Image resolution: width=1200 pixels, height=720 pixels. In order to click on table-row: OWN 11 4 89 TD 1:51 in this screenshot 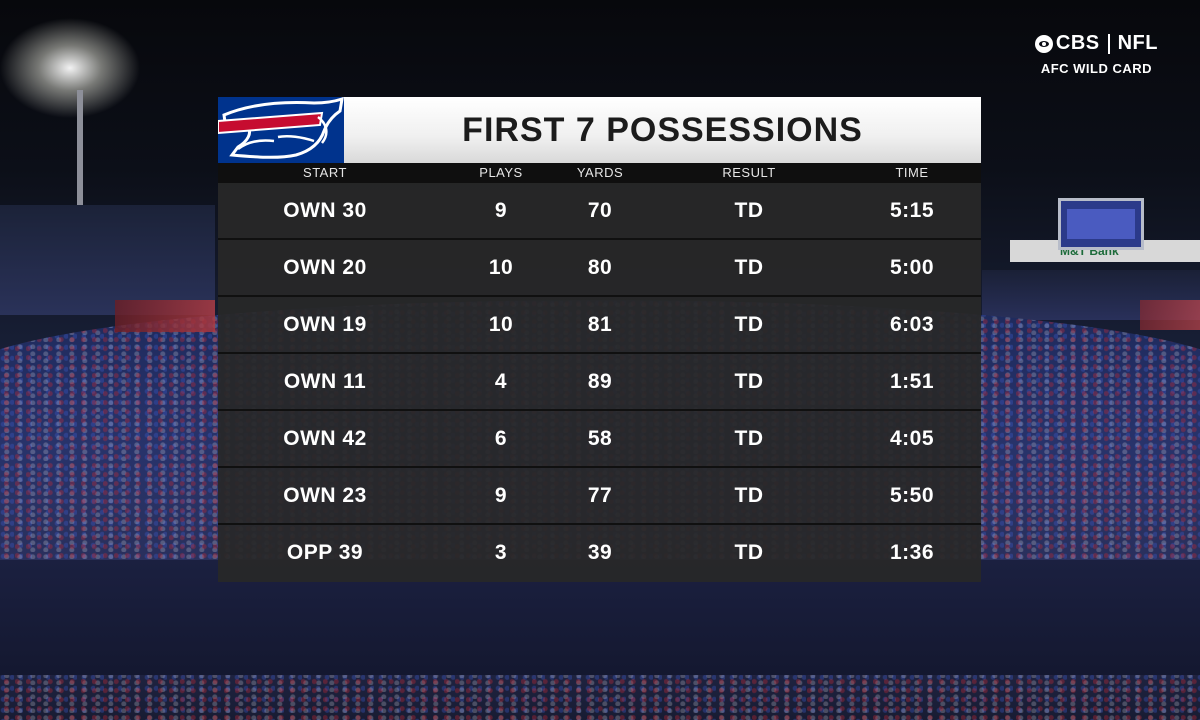, I will do `click(599, 382)`.